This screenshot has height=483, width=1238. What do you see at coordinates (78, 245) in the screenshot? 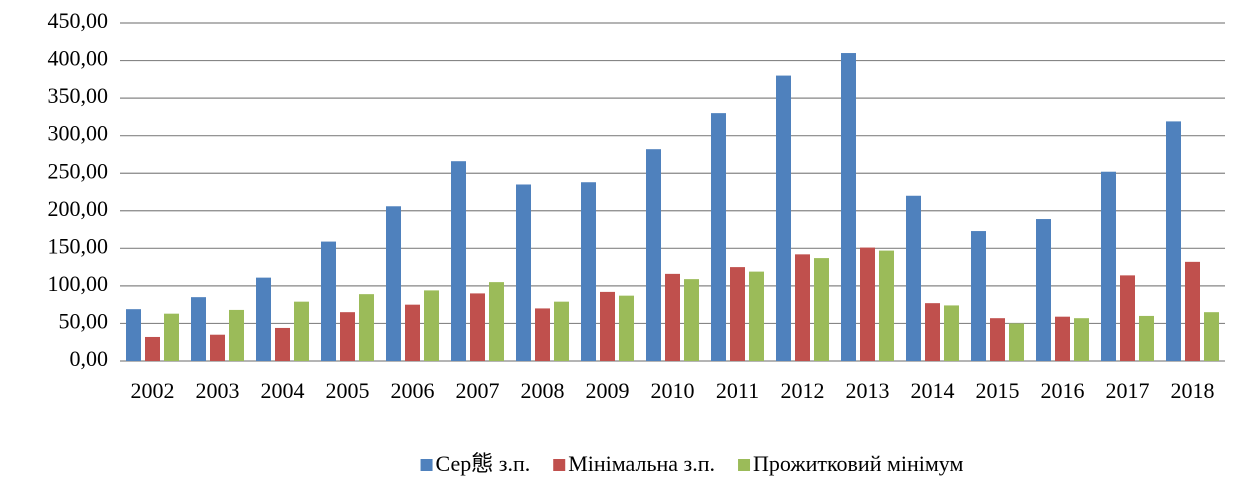
I see `y-tick-label: 150,00` at bounding box center [78, 245].